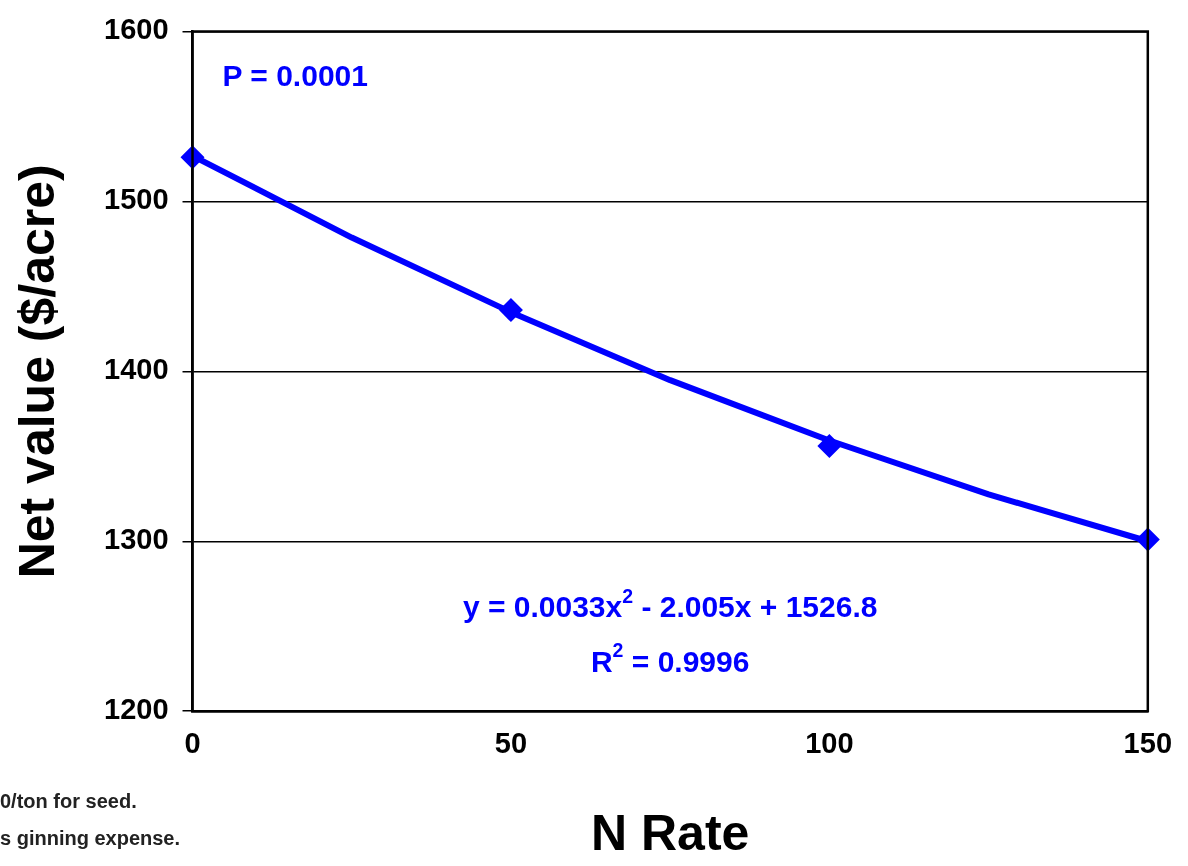 The width and height of the screenshot is (1188, 866). I want to click on x-axis-title: N Rate, so click(670, 832).